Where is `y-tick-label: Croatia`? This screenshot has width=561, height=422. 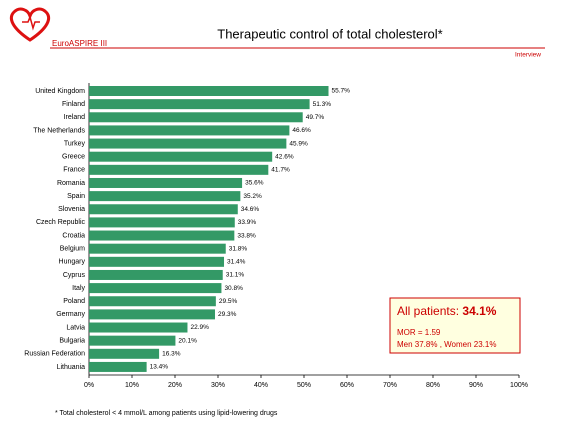
y-tick-label: Croatia is located at coordinates (73, 235).